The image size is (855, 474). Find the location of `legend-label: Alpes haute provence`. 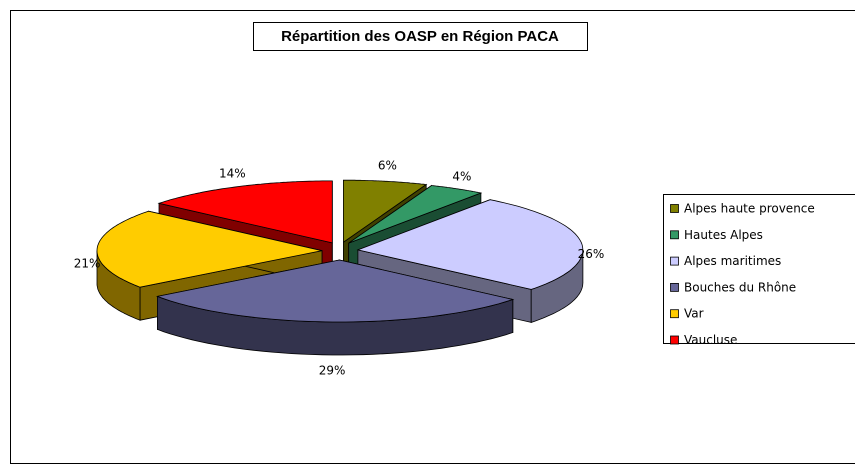

legend-label: Alpes haute provence is located at coordinates (749, 209).